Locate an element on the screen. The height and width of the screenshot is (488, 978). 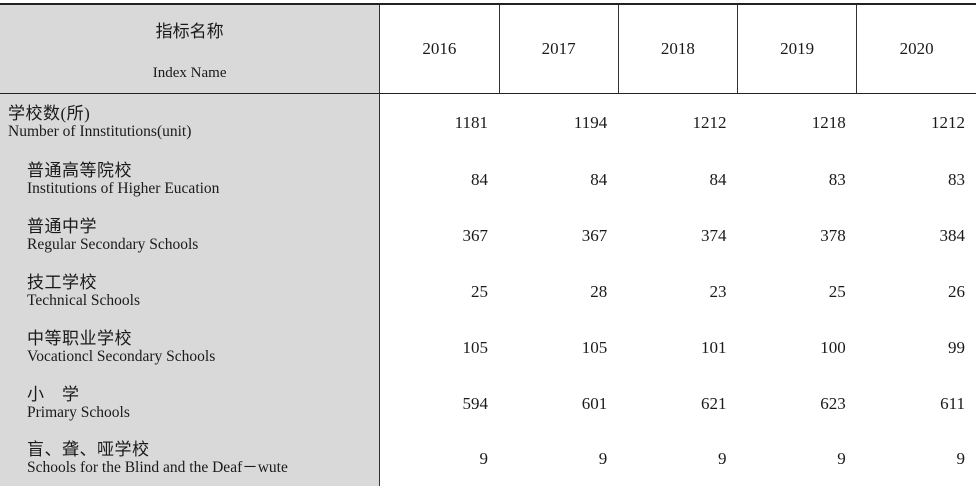
row-label-cn: 技工学校 is located at coordinates (62, 282).